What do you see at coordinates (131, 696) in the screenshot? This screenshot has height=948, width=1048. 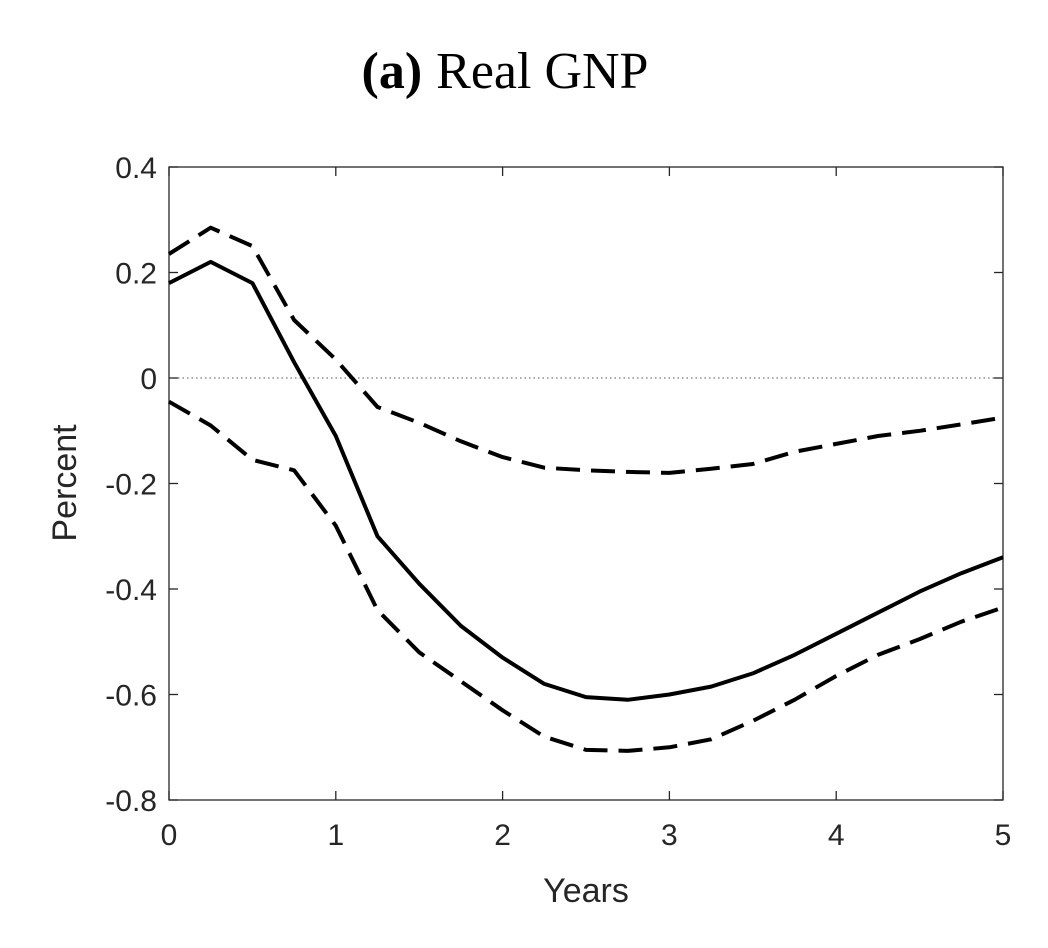 I see `y-tick-label: -0.6` at bounding box center [131, 696].